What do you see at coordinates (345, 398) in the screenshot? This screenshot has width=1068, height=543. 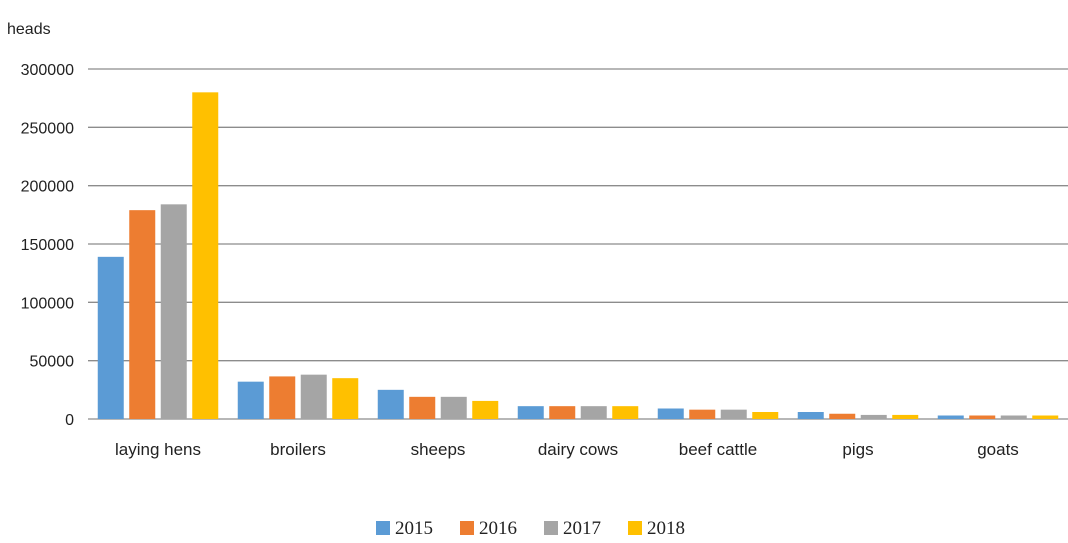 I see `bar-2018-broilers` at bounding box center [345, 398].